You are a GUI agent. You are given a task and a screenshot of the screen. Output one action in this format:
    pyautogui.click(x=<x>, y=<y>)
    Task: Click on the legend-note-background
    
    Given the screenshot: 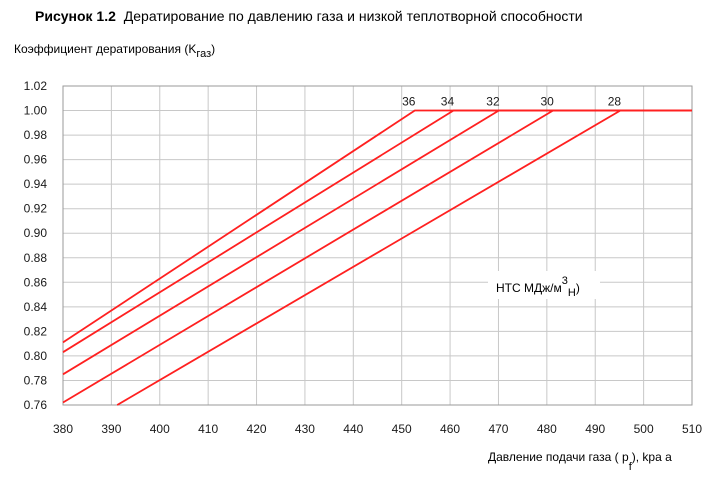 What is the action you would take?
    pyautogui.click(x=544, y=285)
    